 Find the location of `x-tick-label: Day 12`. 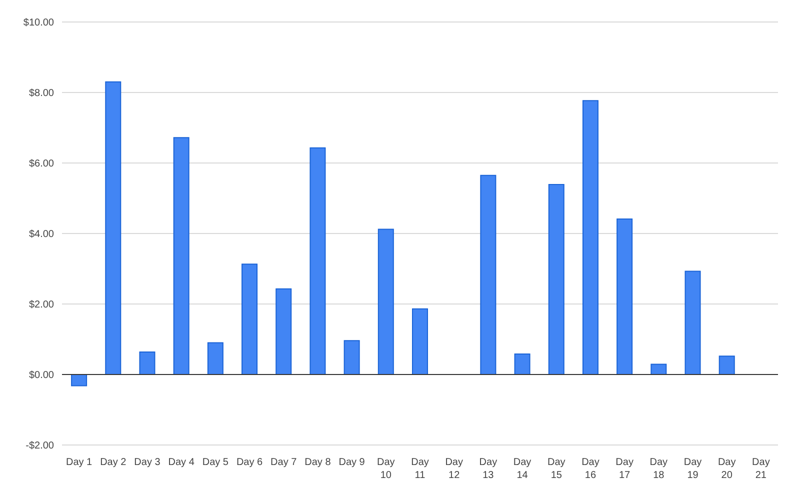

x-tick-label: Day 12 is located at coordinates (454, 469).